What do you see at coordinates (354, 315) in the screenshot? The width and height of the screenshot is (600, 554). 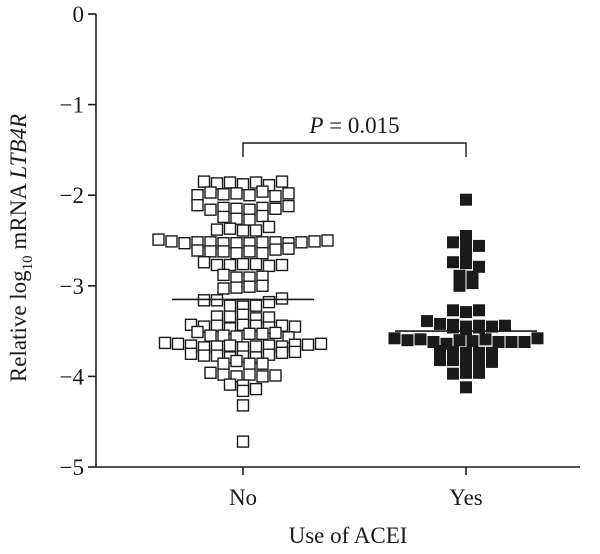 I see `median-lines` at bounding box center [354, 315].